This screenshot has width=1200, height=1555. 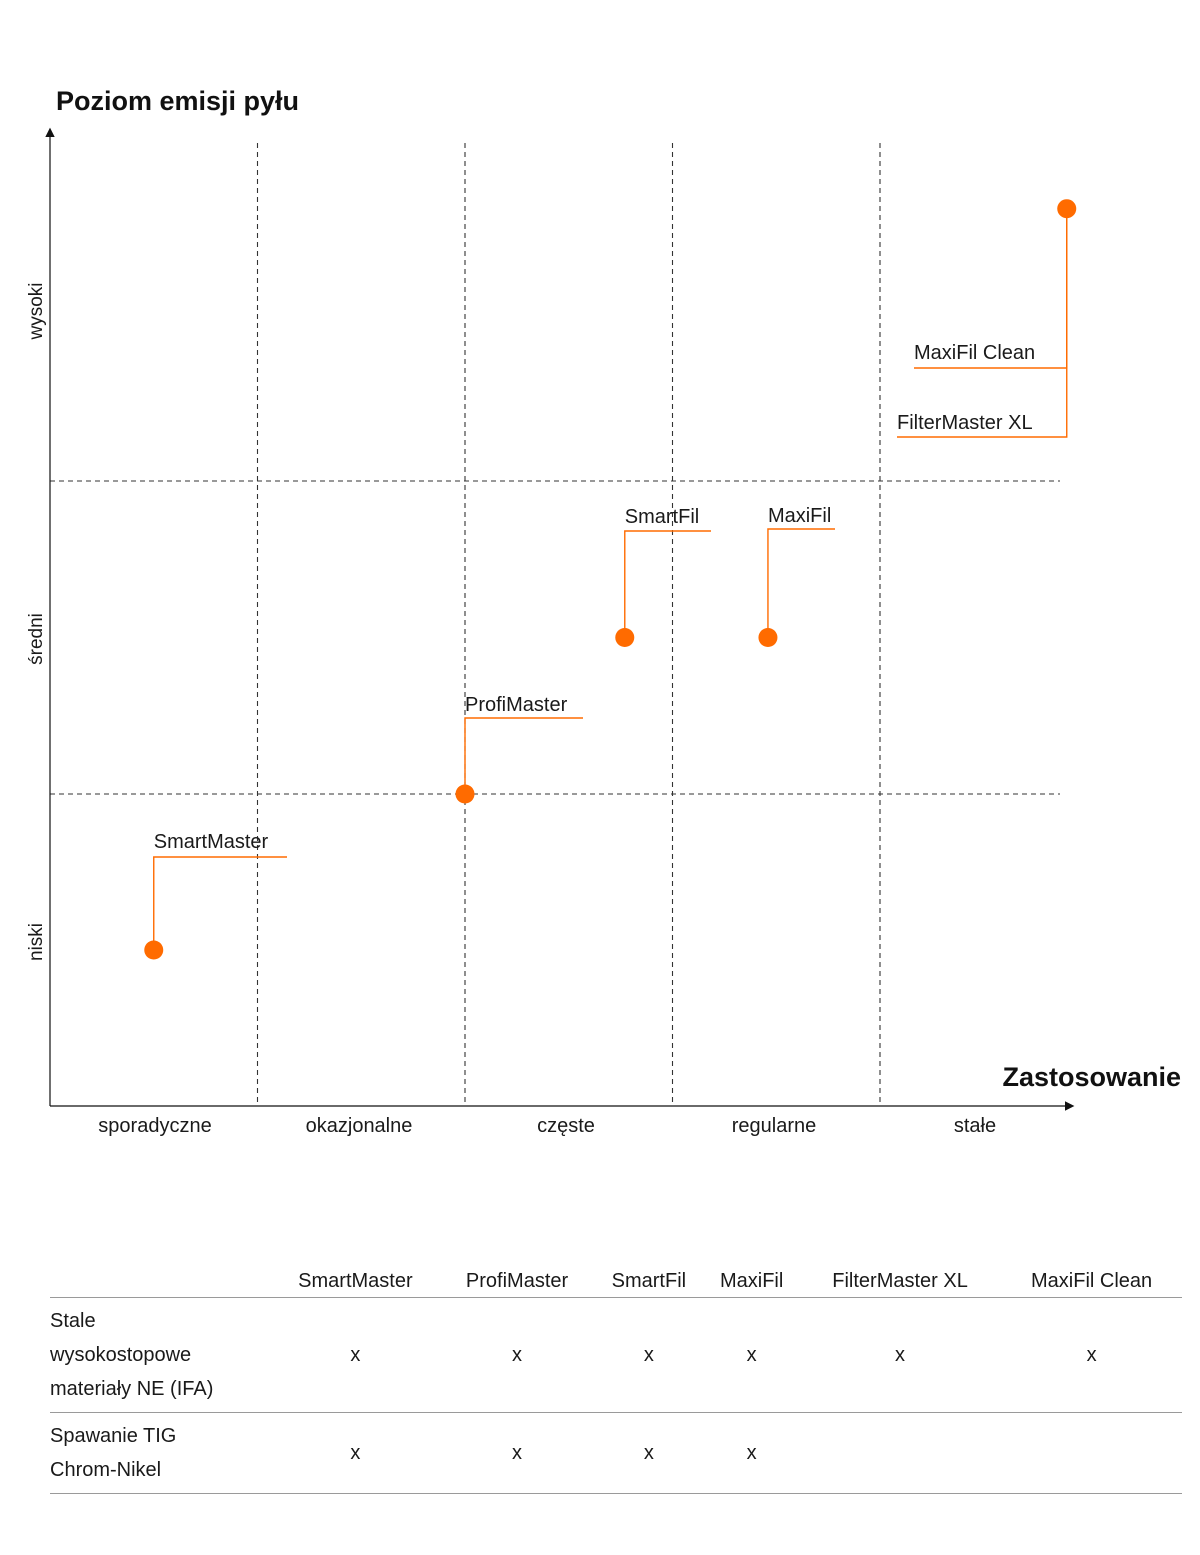 I want to click on y-tick-label: średni, so click(x=36, y=639).